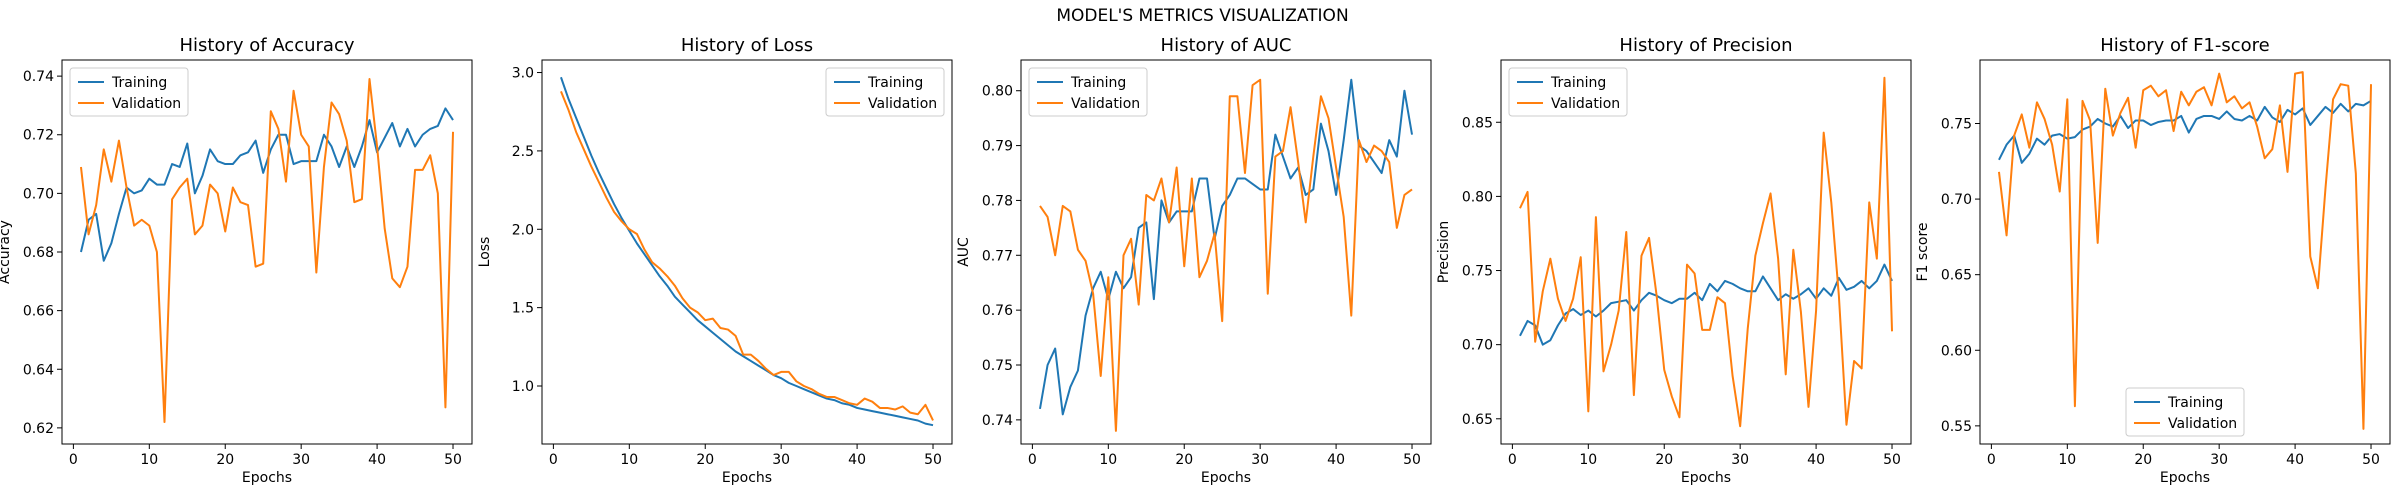 The image size is (2405, 498). Describe the element at coordinates (523, 230) in the screenshot. I see `loss-y-tick-label: 2.0` at that location.